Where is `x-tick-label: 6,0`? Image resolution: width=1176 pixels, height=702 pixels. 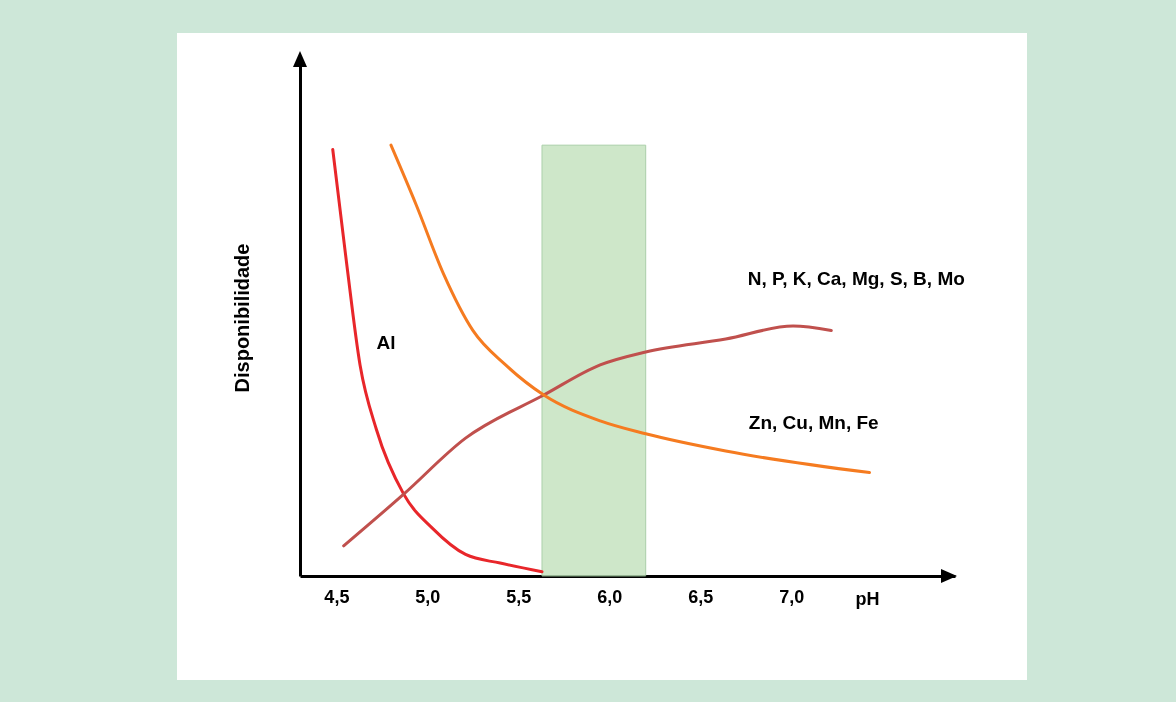 x-tick-label: 6,0 is located at coordinates (610, 596).